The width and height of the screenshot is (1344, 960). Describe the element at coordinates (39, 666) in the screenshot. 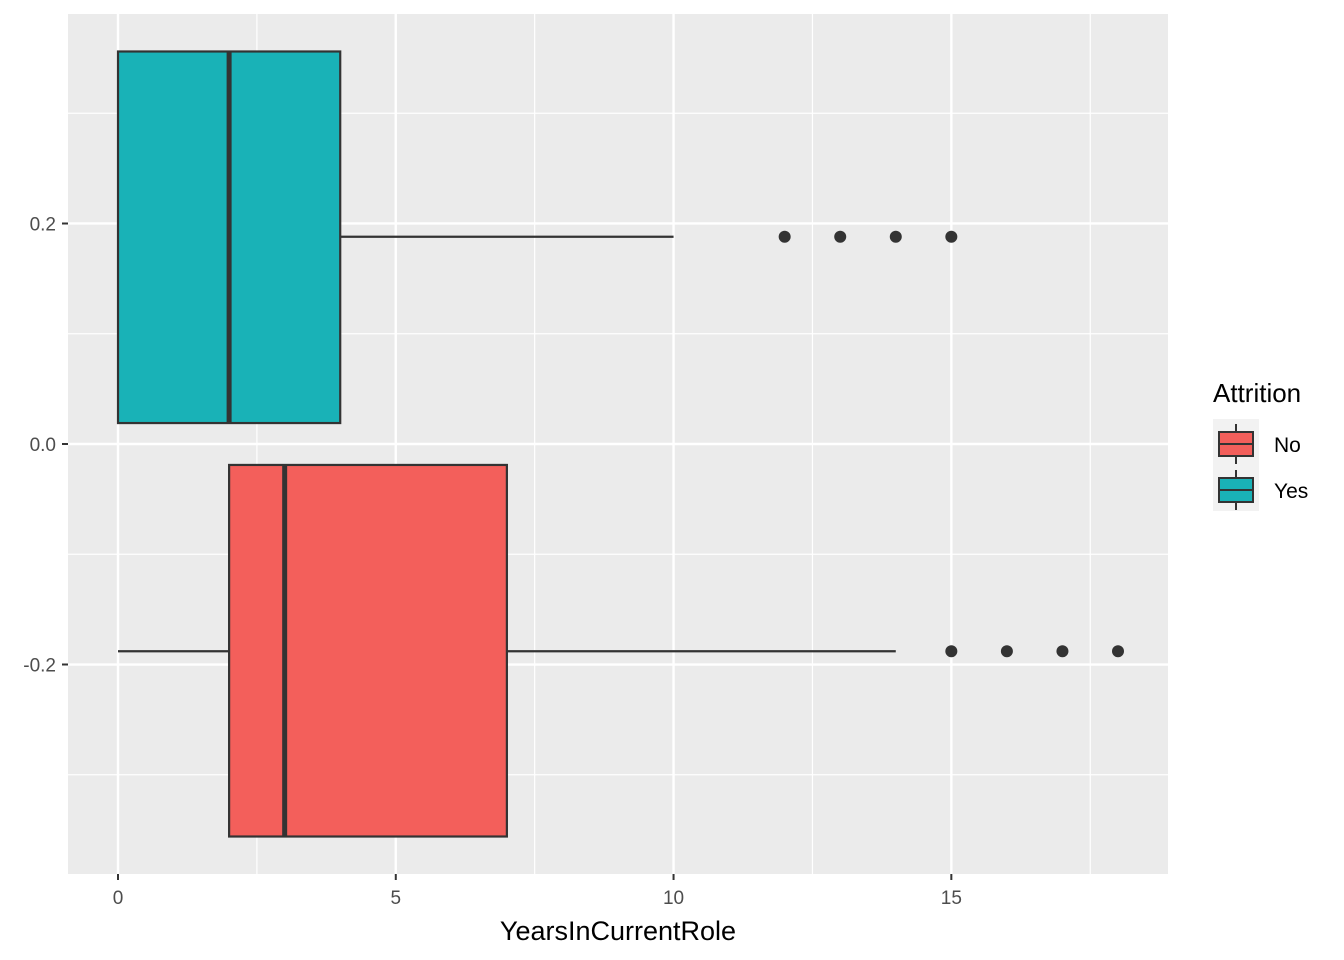

I see `y-tick-label: -0.2` at that location.